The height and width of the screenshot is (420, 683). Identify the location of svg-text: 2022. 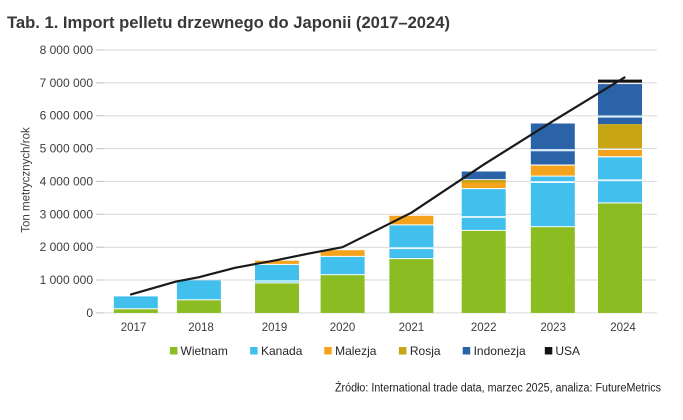
(484, 328).